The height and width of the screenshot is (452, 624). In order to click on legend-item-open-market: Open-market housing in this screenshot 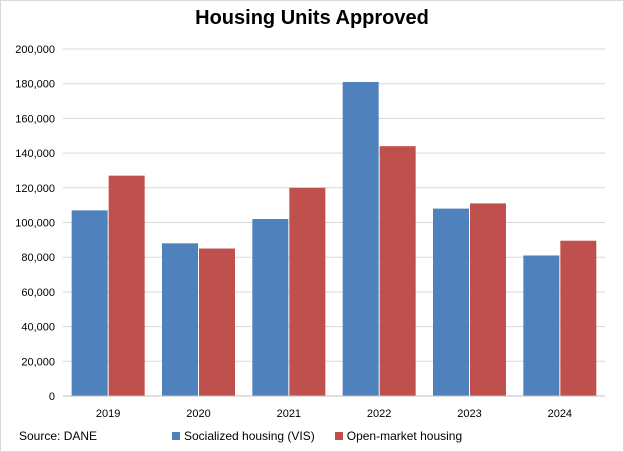, I will do `click(398, 436)`.